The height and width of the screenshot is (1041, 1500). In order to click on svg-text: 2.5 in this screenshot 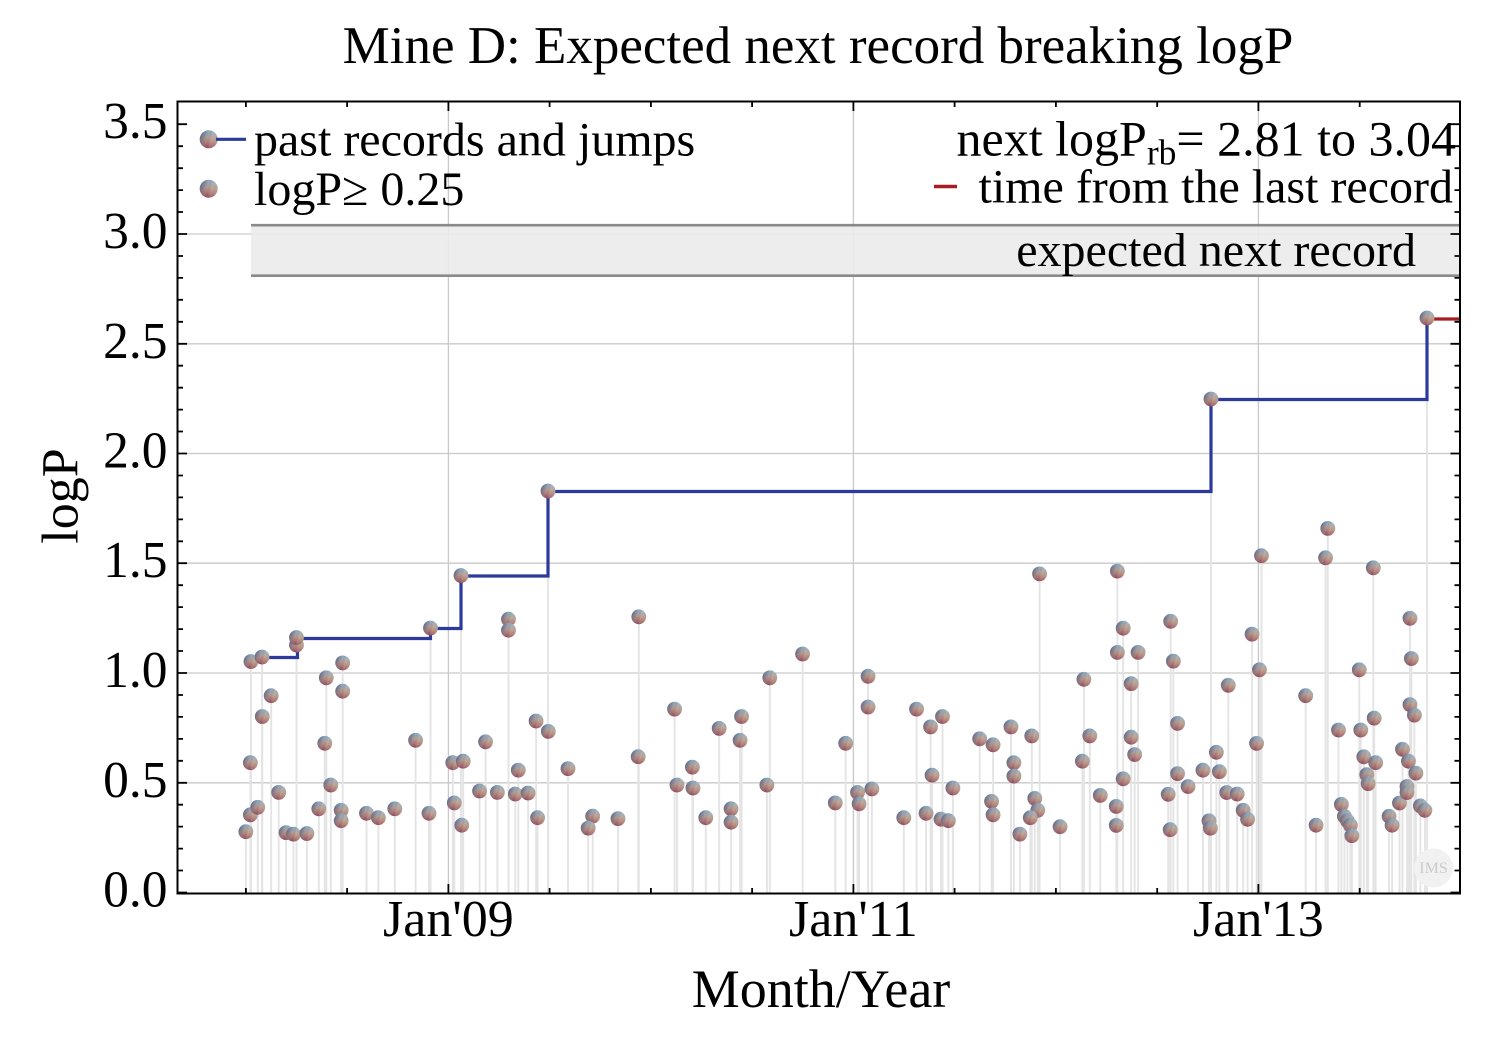, I will do `click(135, 341)`.